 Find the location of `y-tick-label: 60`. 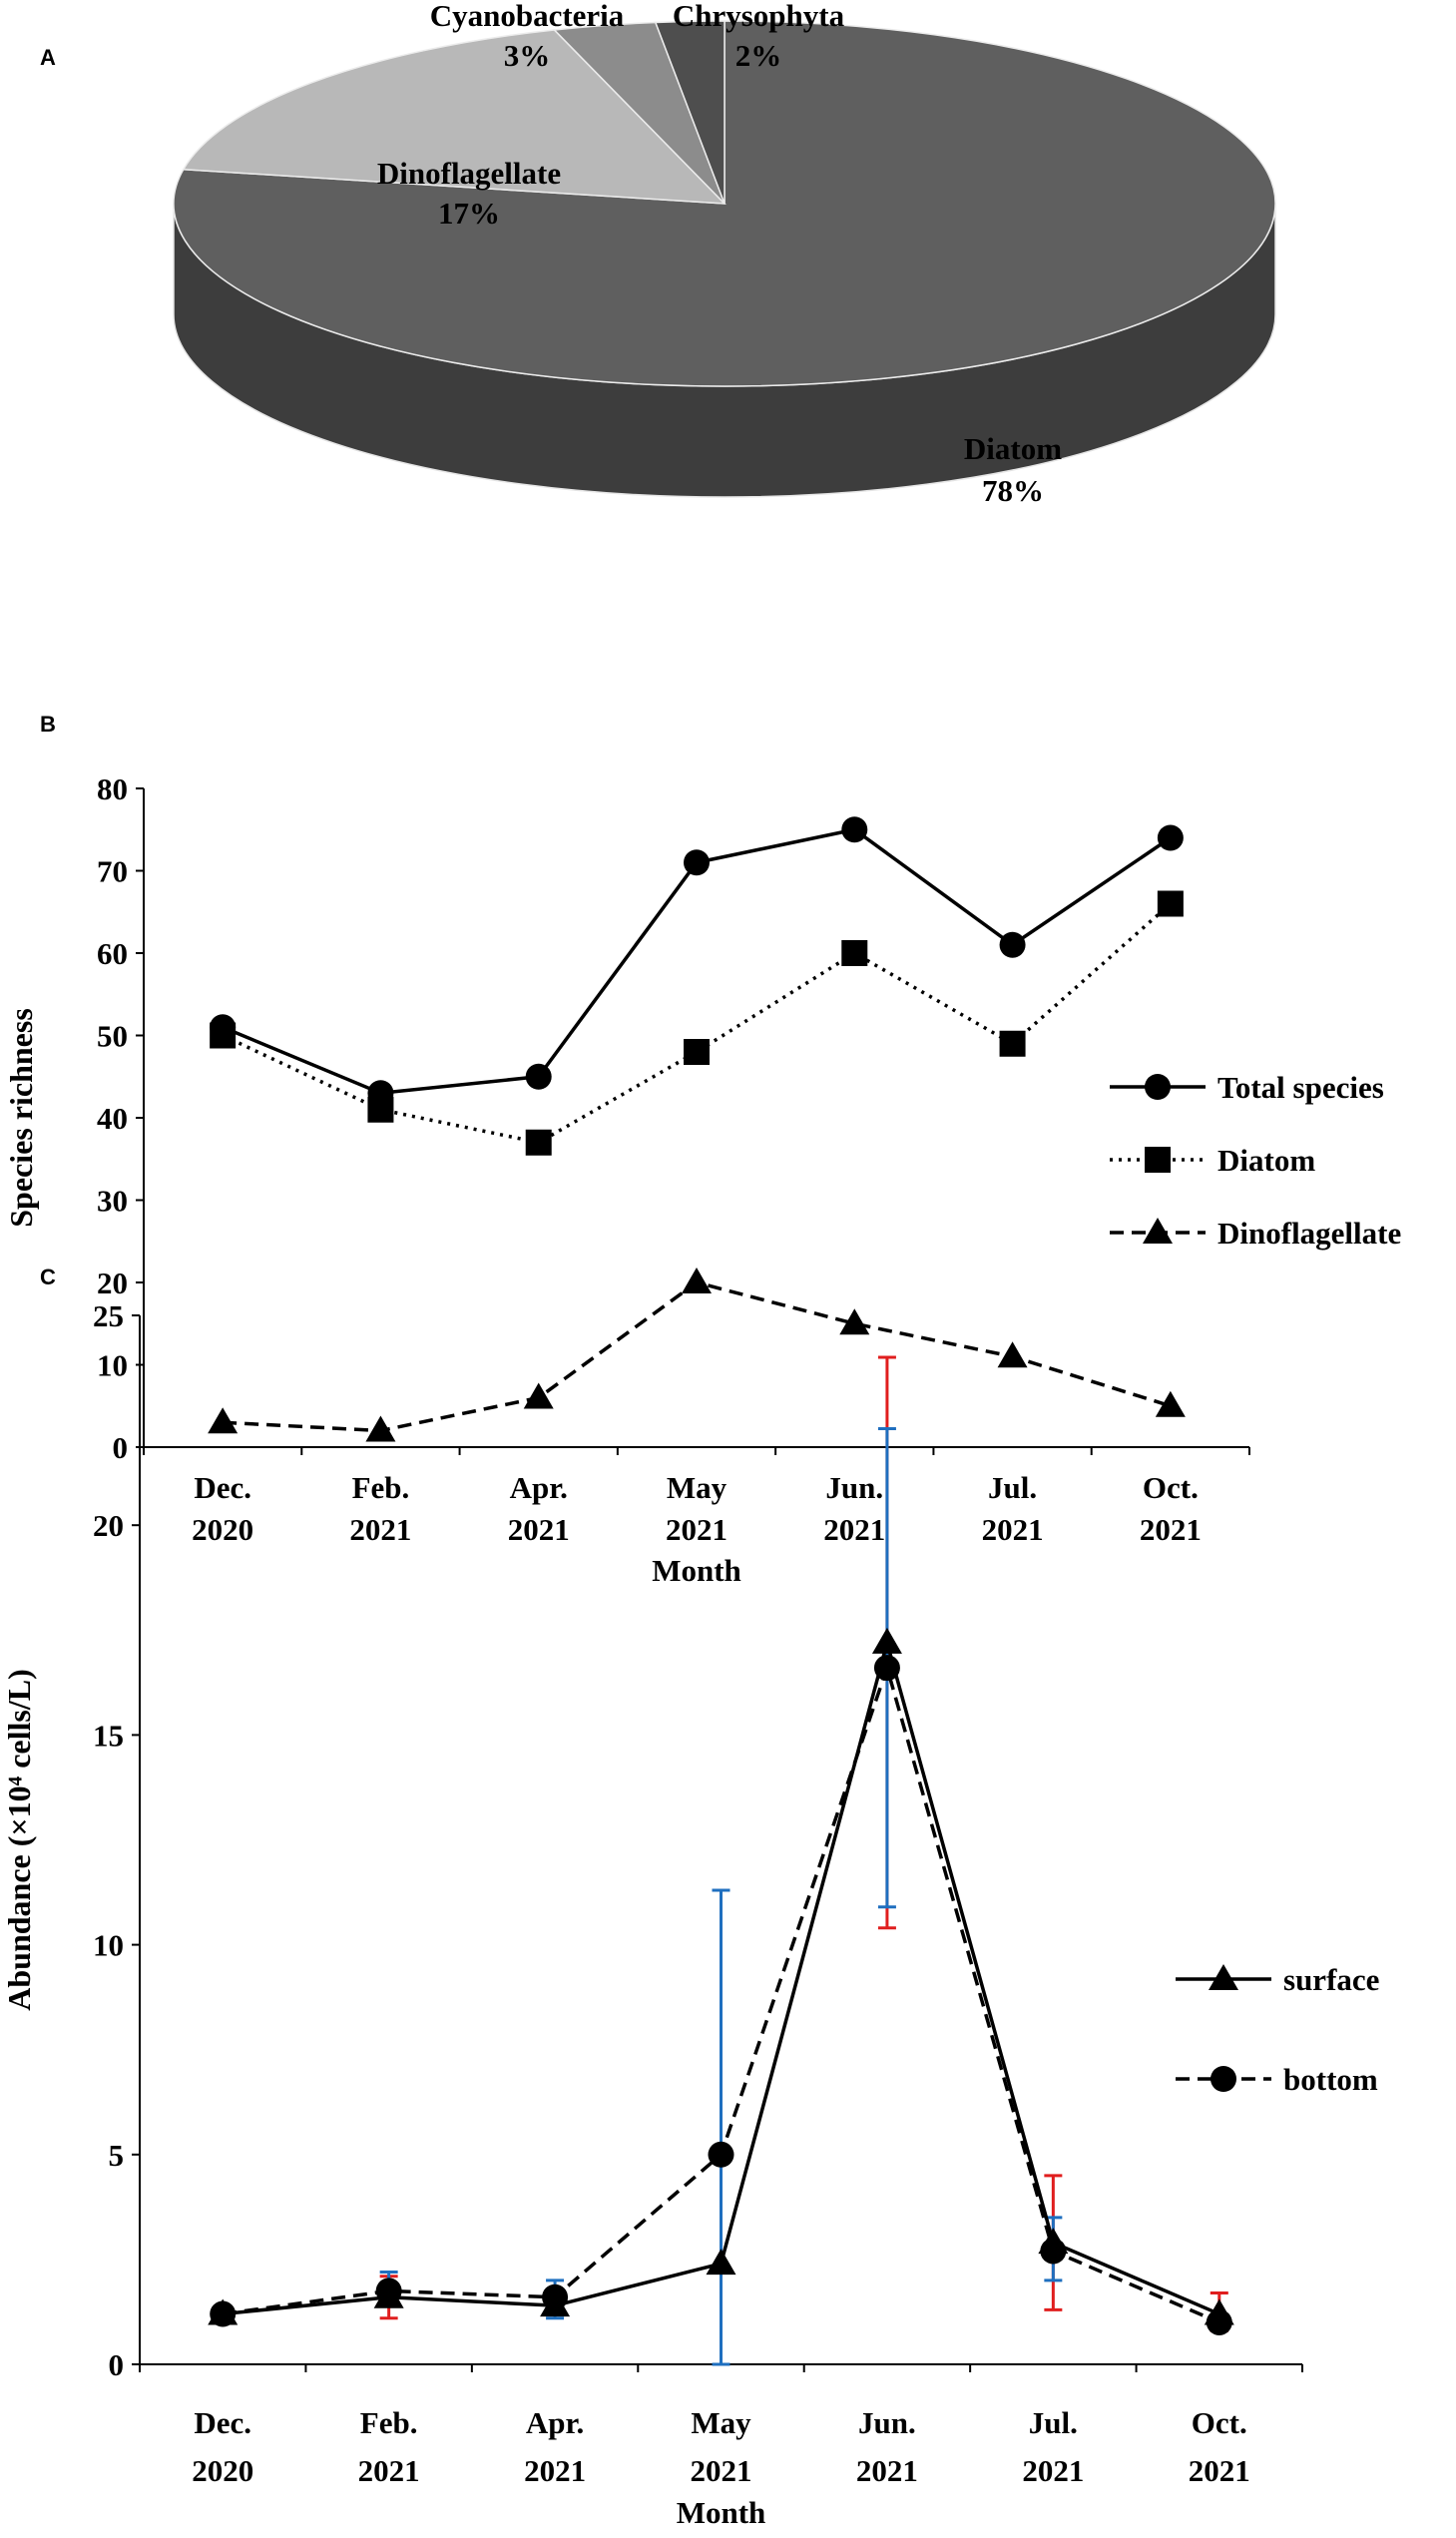

y-tick-label: 60 is located at coordinates (112, 953).